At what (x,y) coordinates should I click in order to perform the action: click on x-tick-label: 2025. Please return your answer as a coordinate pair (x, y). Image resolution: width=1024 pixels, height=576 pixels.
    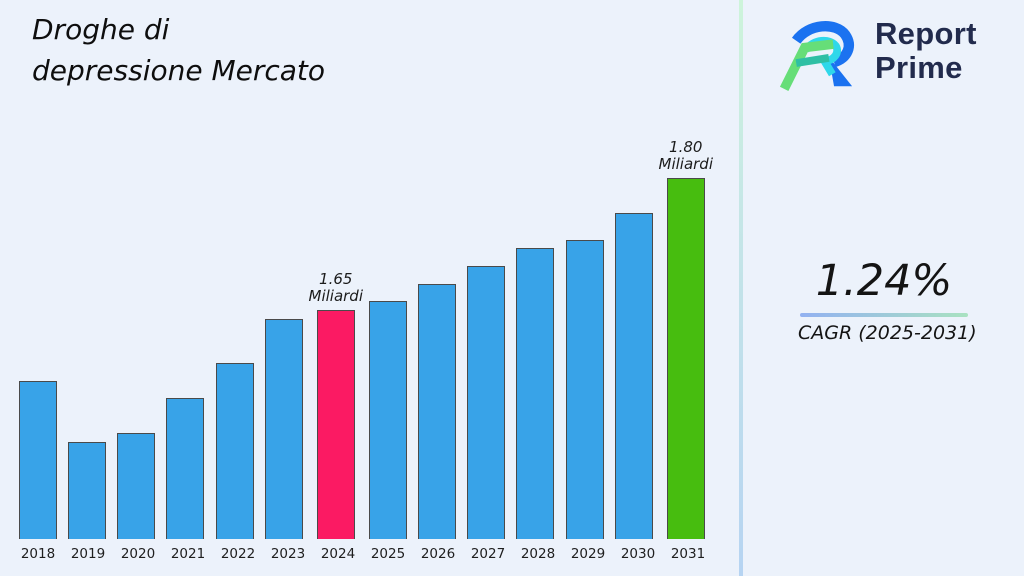
    Looking at the image, I should click on (388, 554).